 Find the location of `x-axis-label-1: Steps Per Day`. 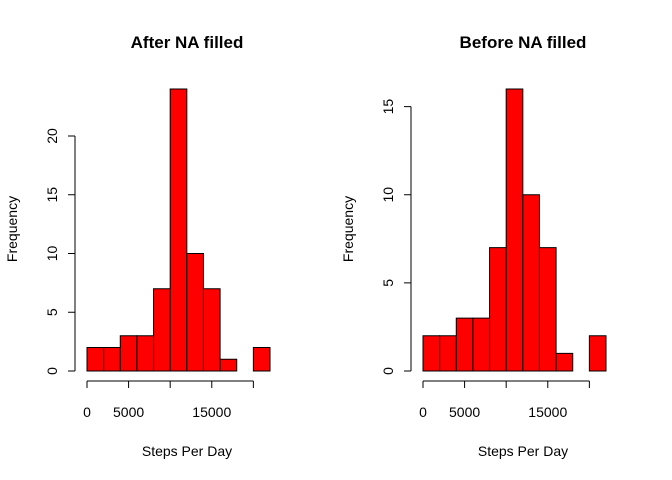

x-axis-label-1: Steps Per Day is located at coordinates (523, 451).